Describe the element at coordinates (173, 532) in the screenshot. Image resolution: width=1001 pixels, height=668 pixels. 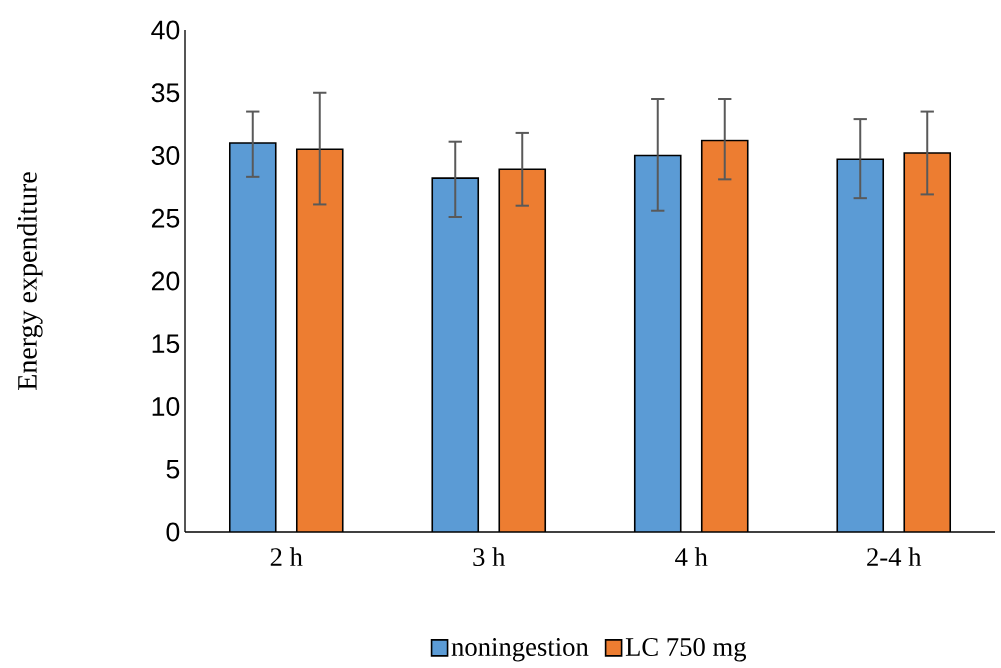
I see `y-tick-label: 0` at that location.